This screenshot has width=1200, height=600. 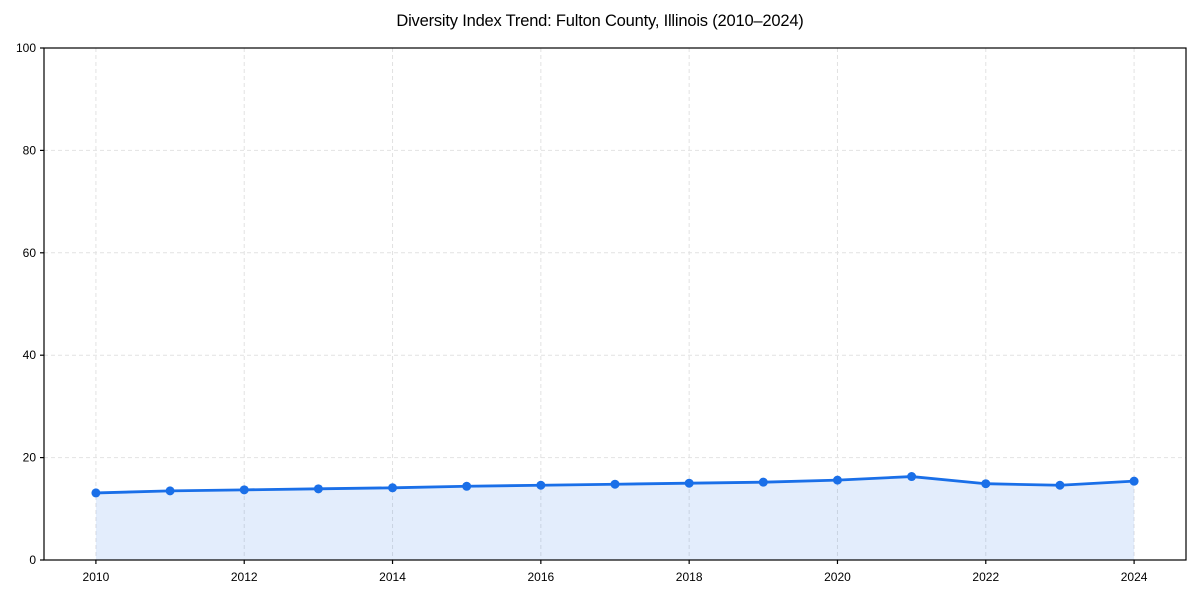 I want to click on x-tick-label-2016: 2016, so click(x=540, y=577).